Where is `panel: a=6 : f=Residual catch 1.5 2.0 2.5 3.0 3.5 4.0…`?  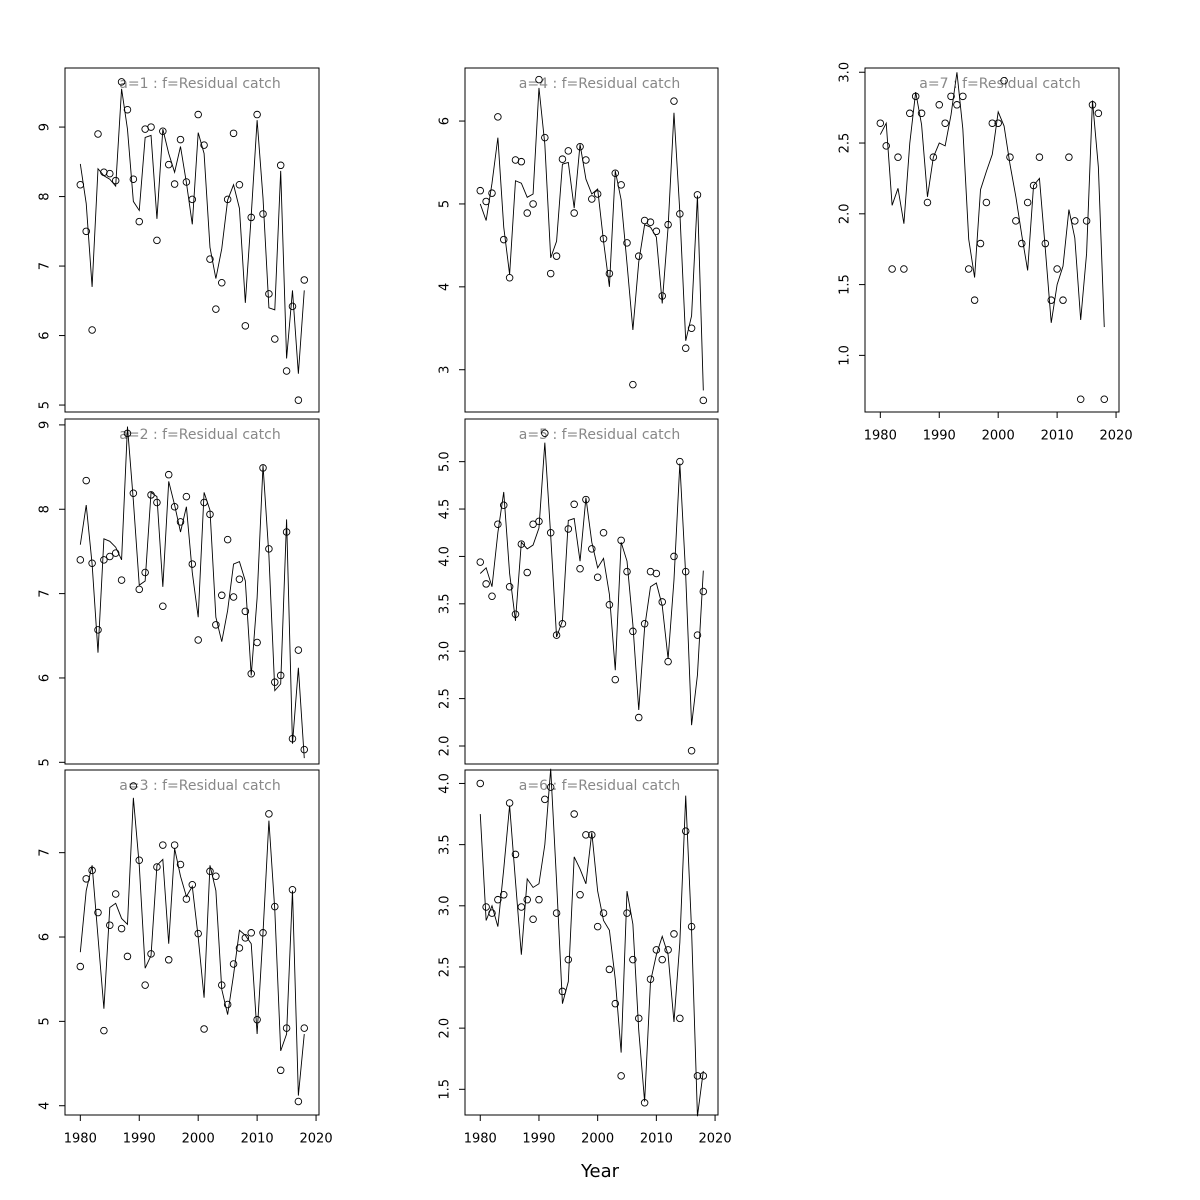 panel: a=6 : f=Residual catch 1.5 2.0 2.5 3.0 3.5 4.0… is located at coordinates (585, 957).